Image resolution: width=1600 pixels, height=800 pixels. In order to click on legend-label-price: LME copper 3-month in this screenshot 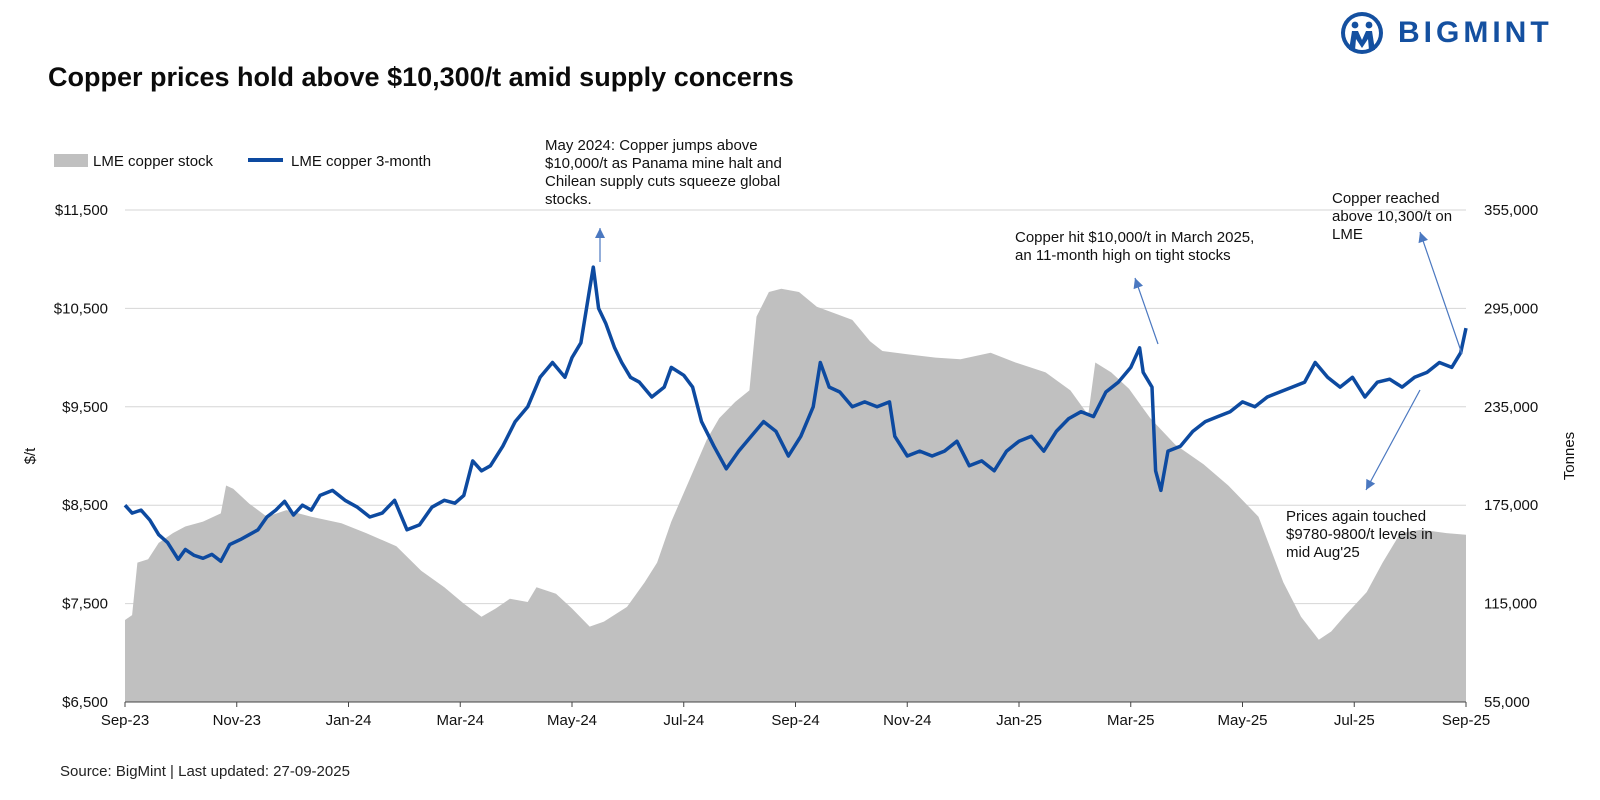, I will do `click(361, 161)`.